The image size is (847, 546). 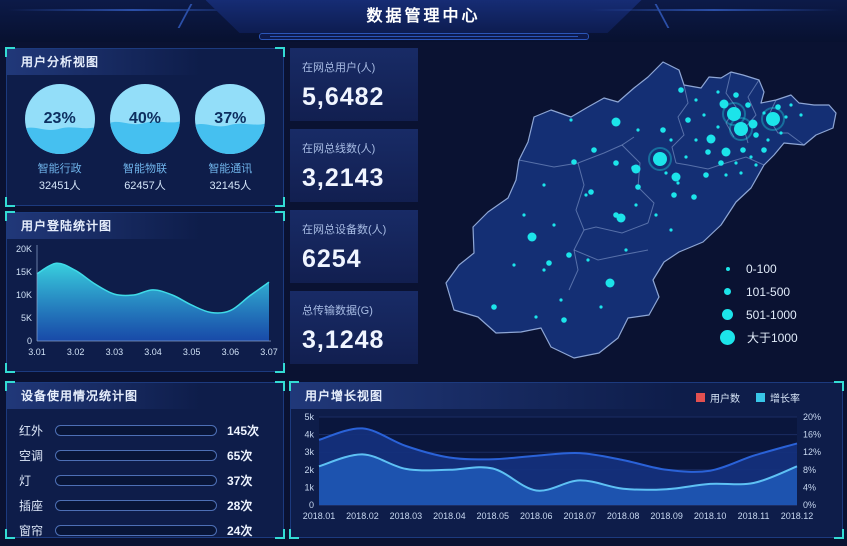 I want to click on svg-text: 16%, so click(x=812, y=435).